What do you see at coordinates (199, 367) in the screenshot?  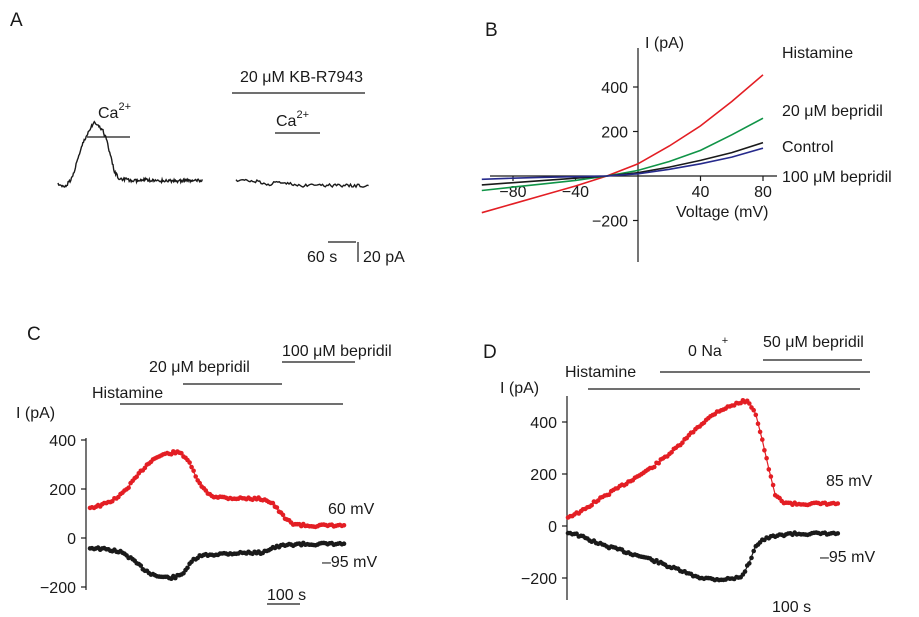 I see `bep20-label: 20 μM bepridil` at bounding box center [199, 367].